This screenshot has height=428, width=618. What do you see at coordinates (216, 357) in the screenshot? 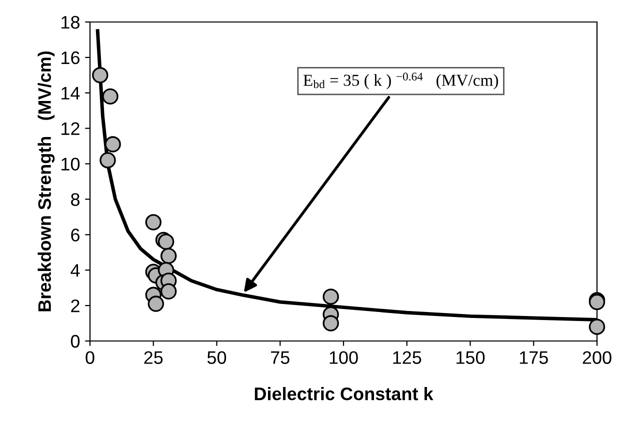
I see `x-tick-label: 50` at bounding box center [216, 357].